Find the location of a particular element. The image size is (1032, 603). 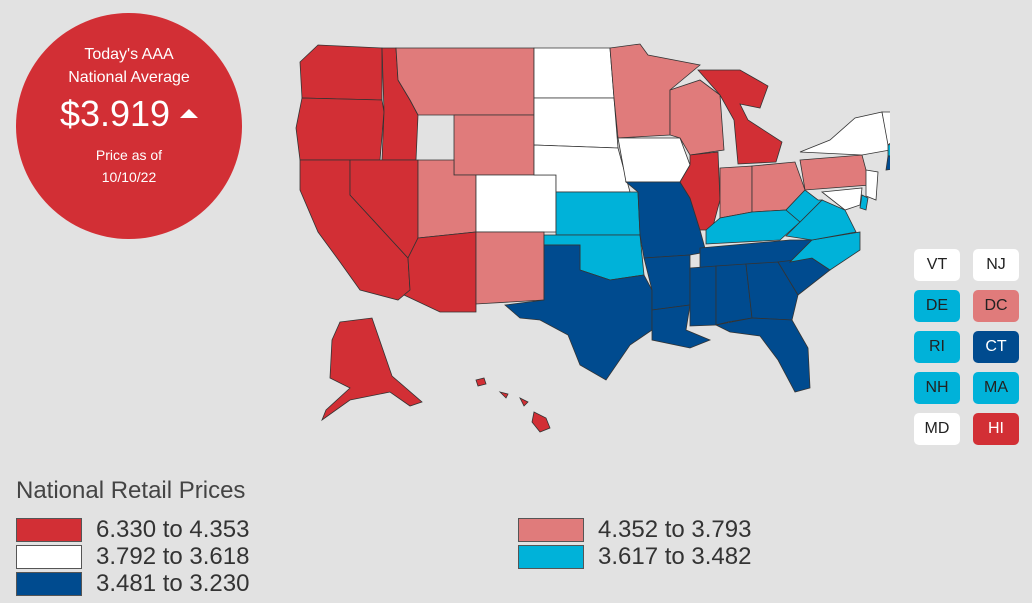

state-nd is located at coordinates (574, 73).